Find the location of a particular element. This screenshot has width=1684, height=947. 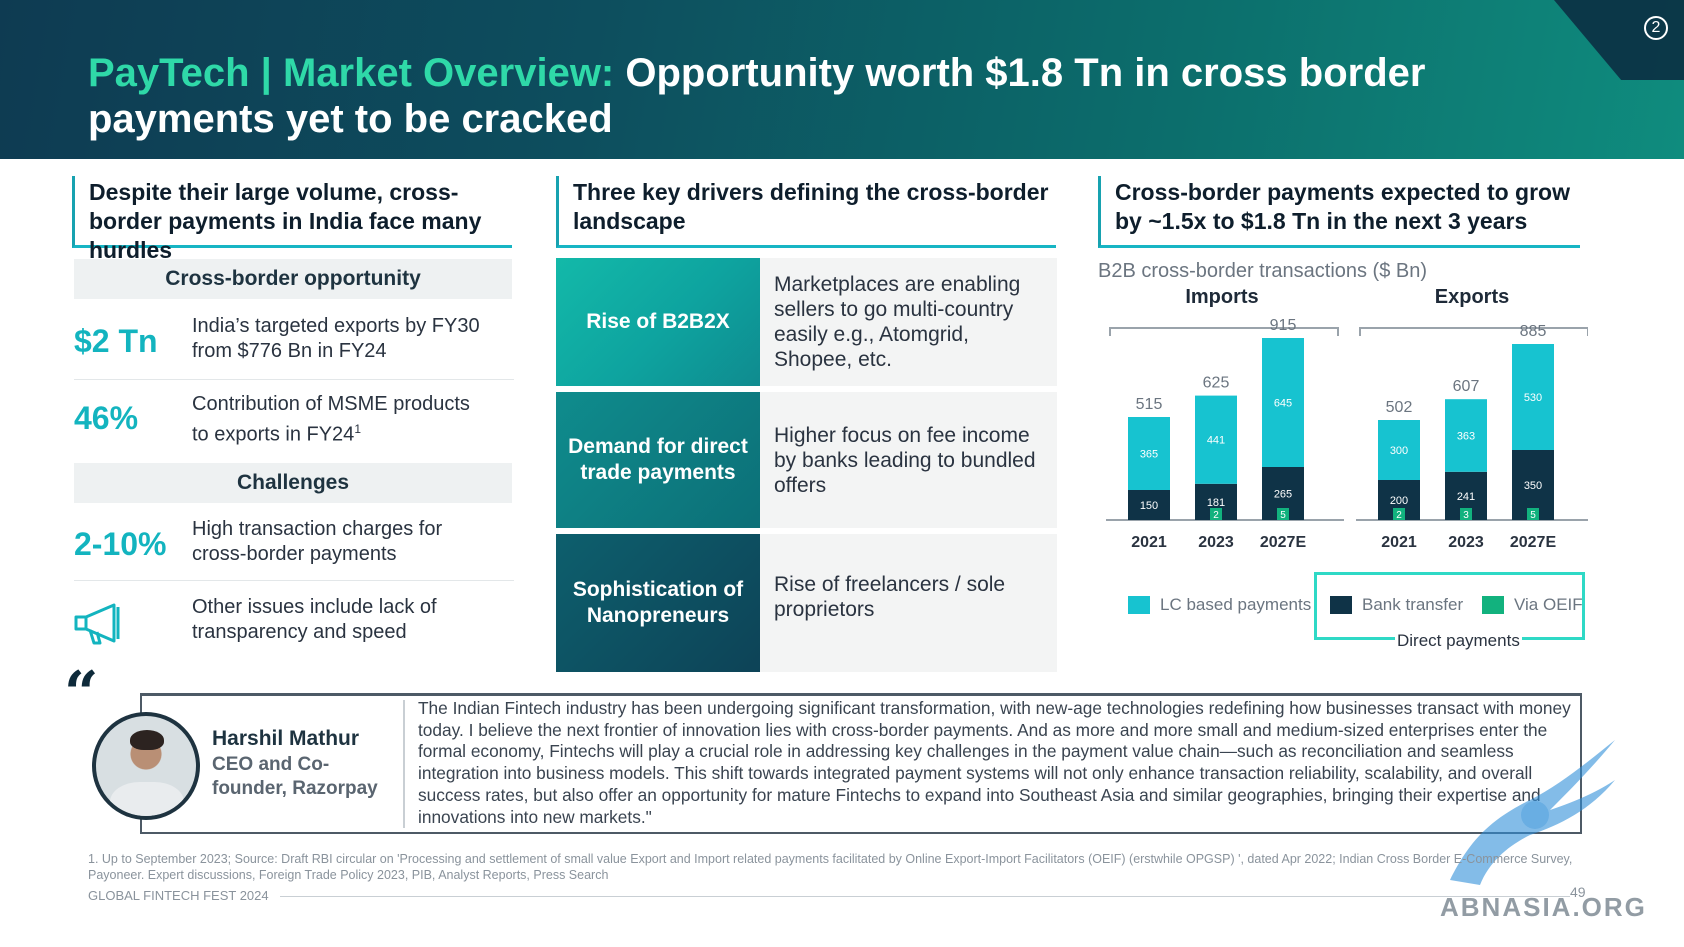

group-label-imports: Imports is located at coordinates (1221, 297).